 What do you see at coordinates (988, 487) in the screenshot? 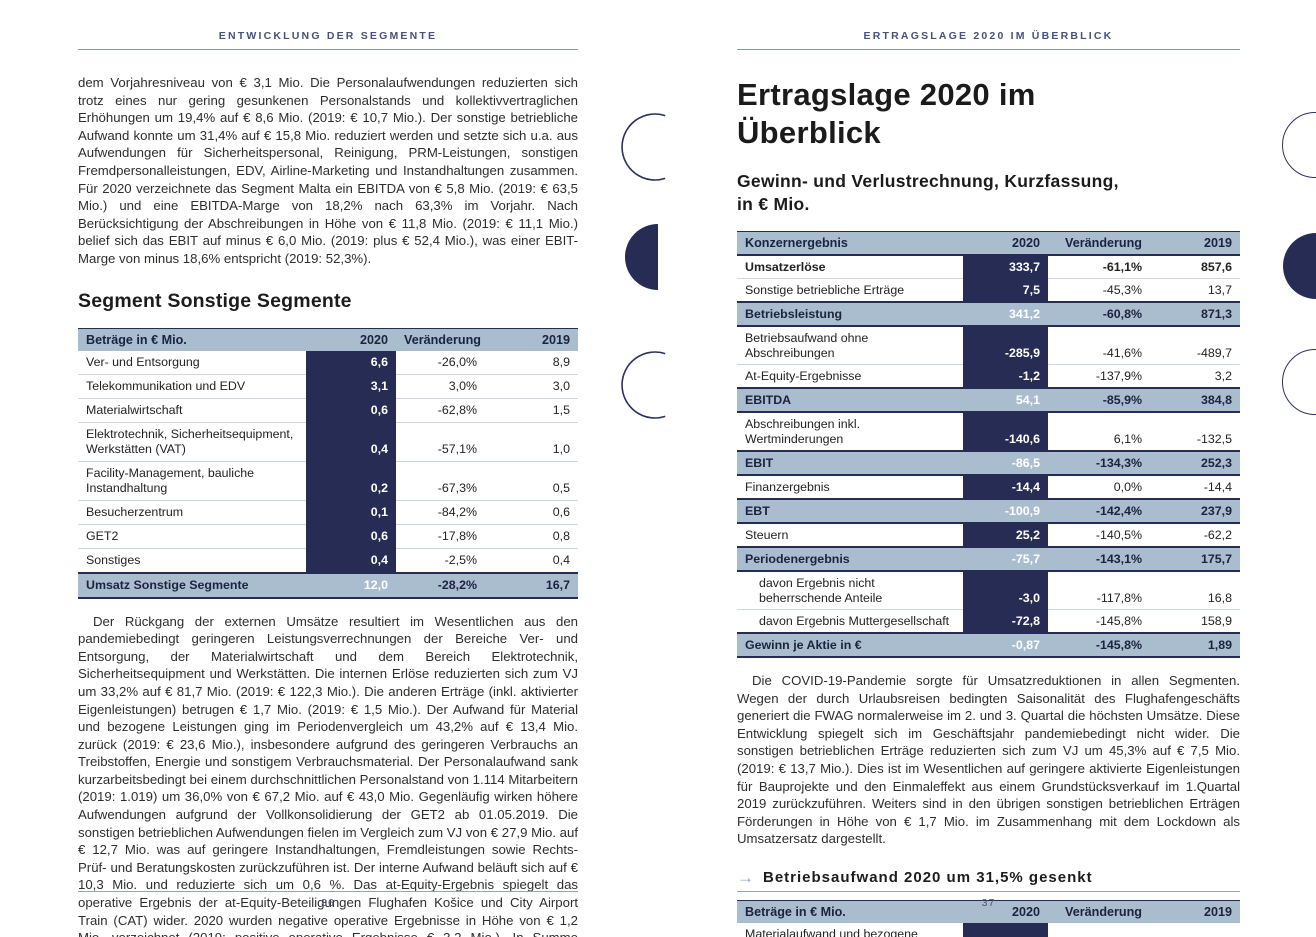
I see `table-row: Finanzergebnis -14,4 0,0% -14,4` at bounding box center [988, 487].